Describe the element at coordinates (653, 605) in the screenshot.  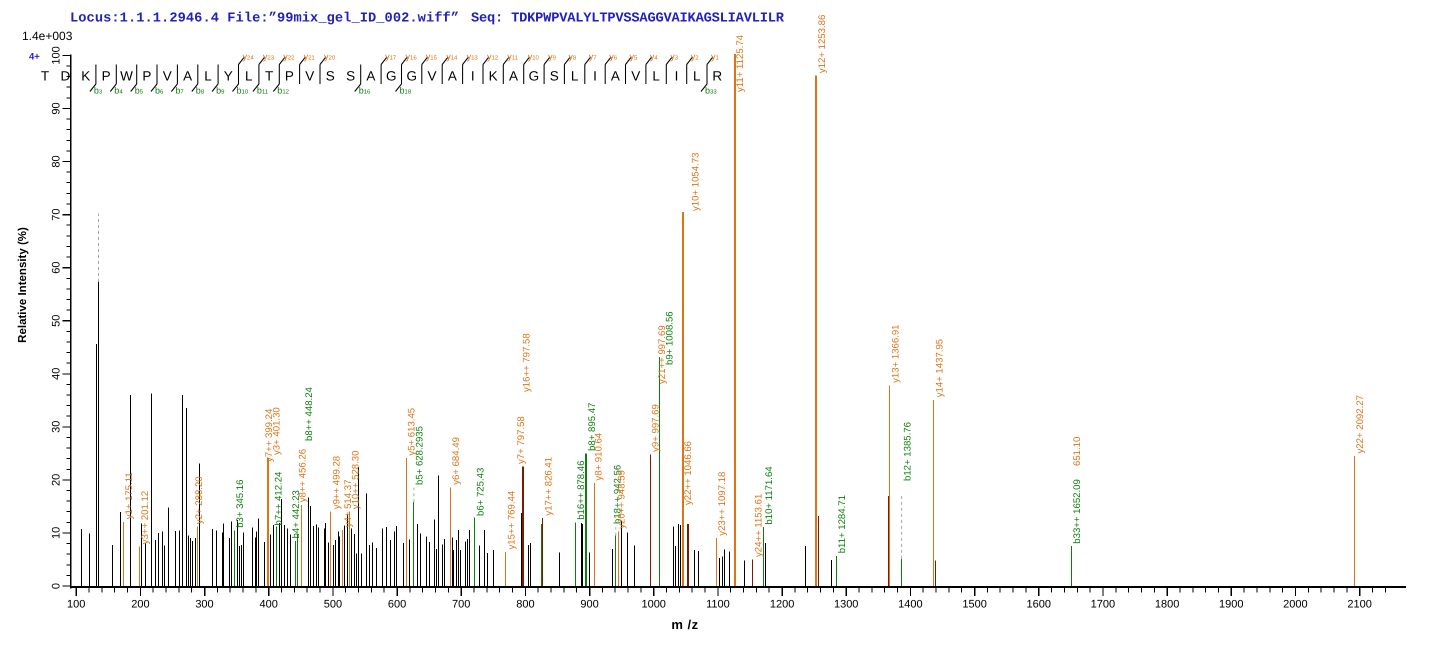
I see `svg-text: 1000` at that location.